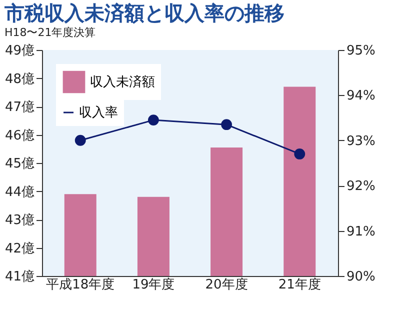 The width and height of the screenshot is (400, 333). I want to click on y-tick-label: 48億, so click(19, 79).